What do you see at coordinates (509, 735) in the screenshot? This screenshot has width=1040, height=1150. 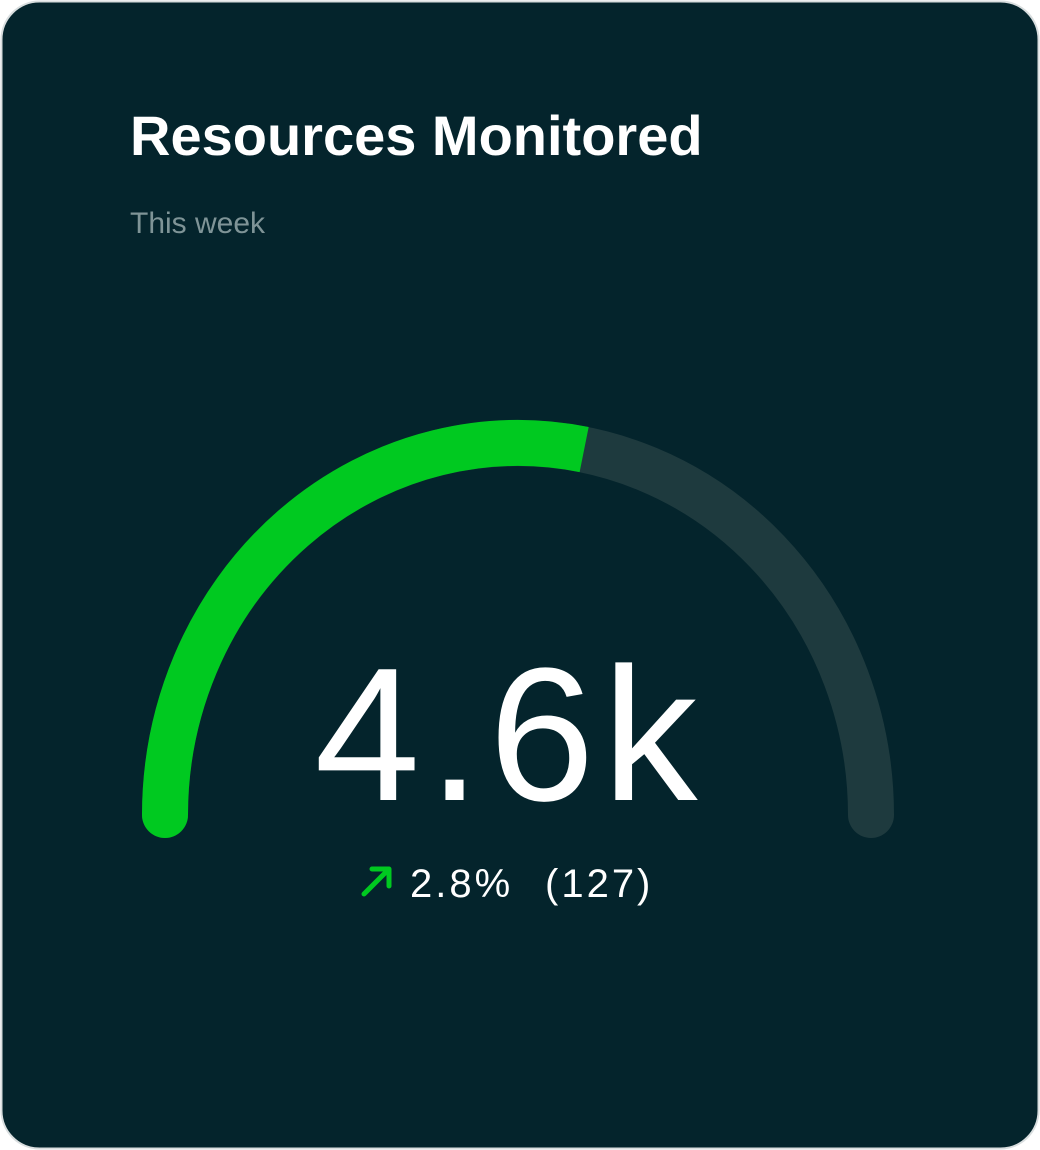 I see `big-value: 4.6k` at bounding box center [509, 735].